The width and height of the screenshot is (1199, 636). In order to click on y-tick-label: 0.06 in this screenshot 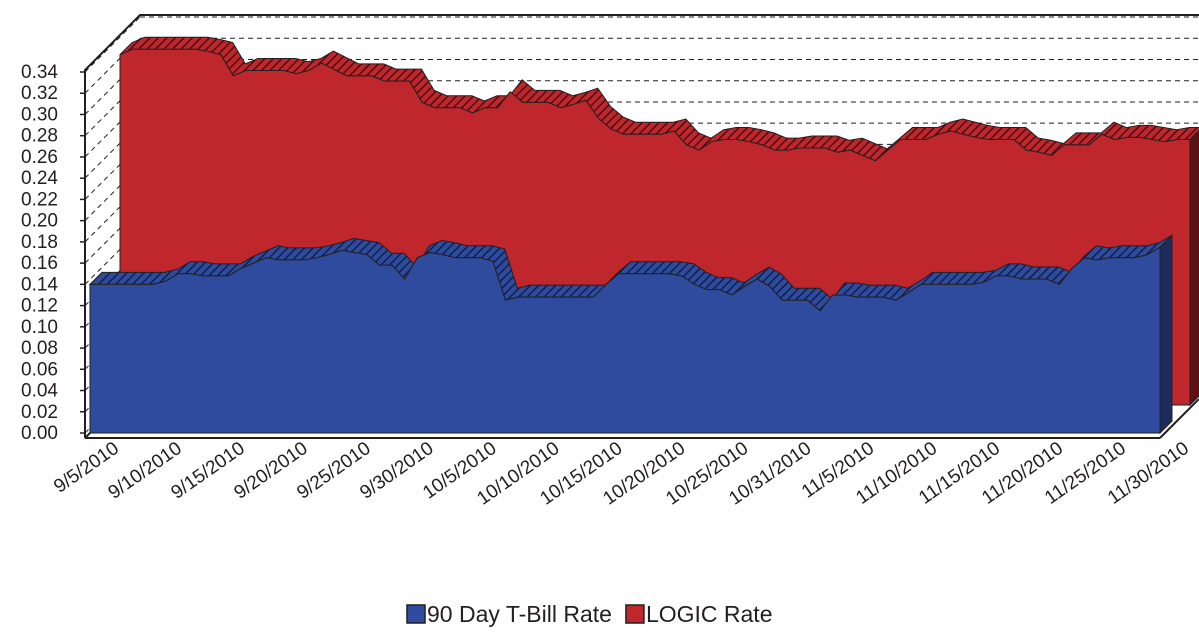, I will do `click(39, 369)`.